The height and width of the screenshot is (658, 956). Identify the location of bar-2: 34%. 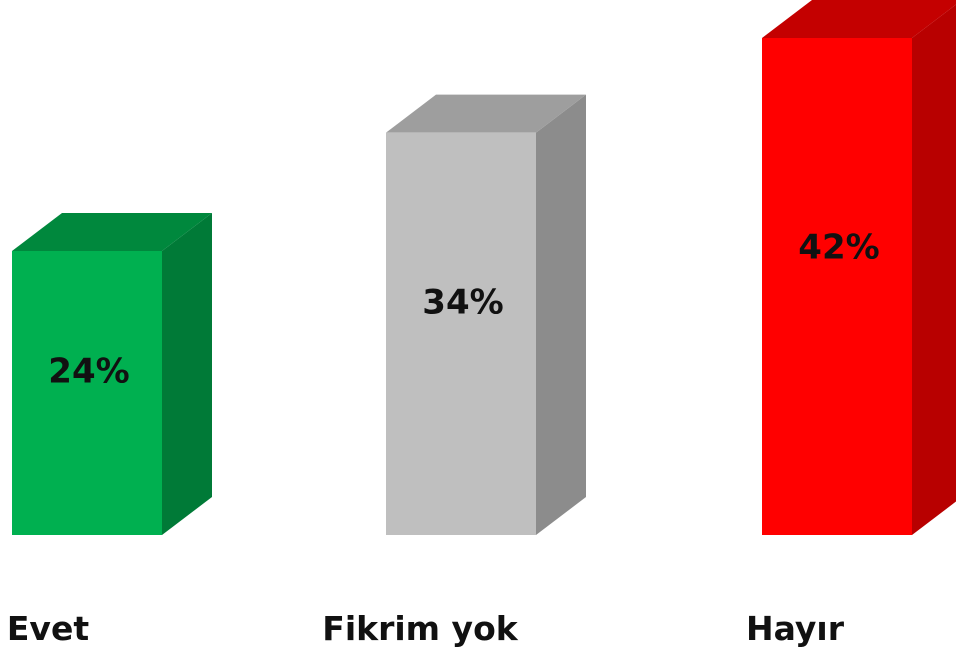
(486, 315).